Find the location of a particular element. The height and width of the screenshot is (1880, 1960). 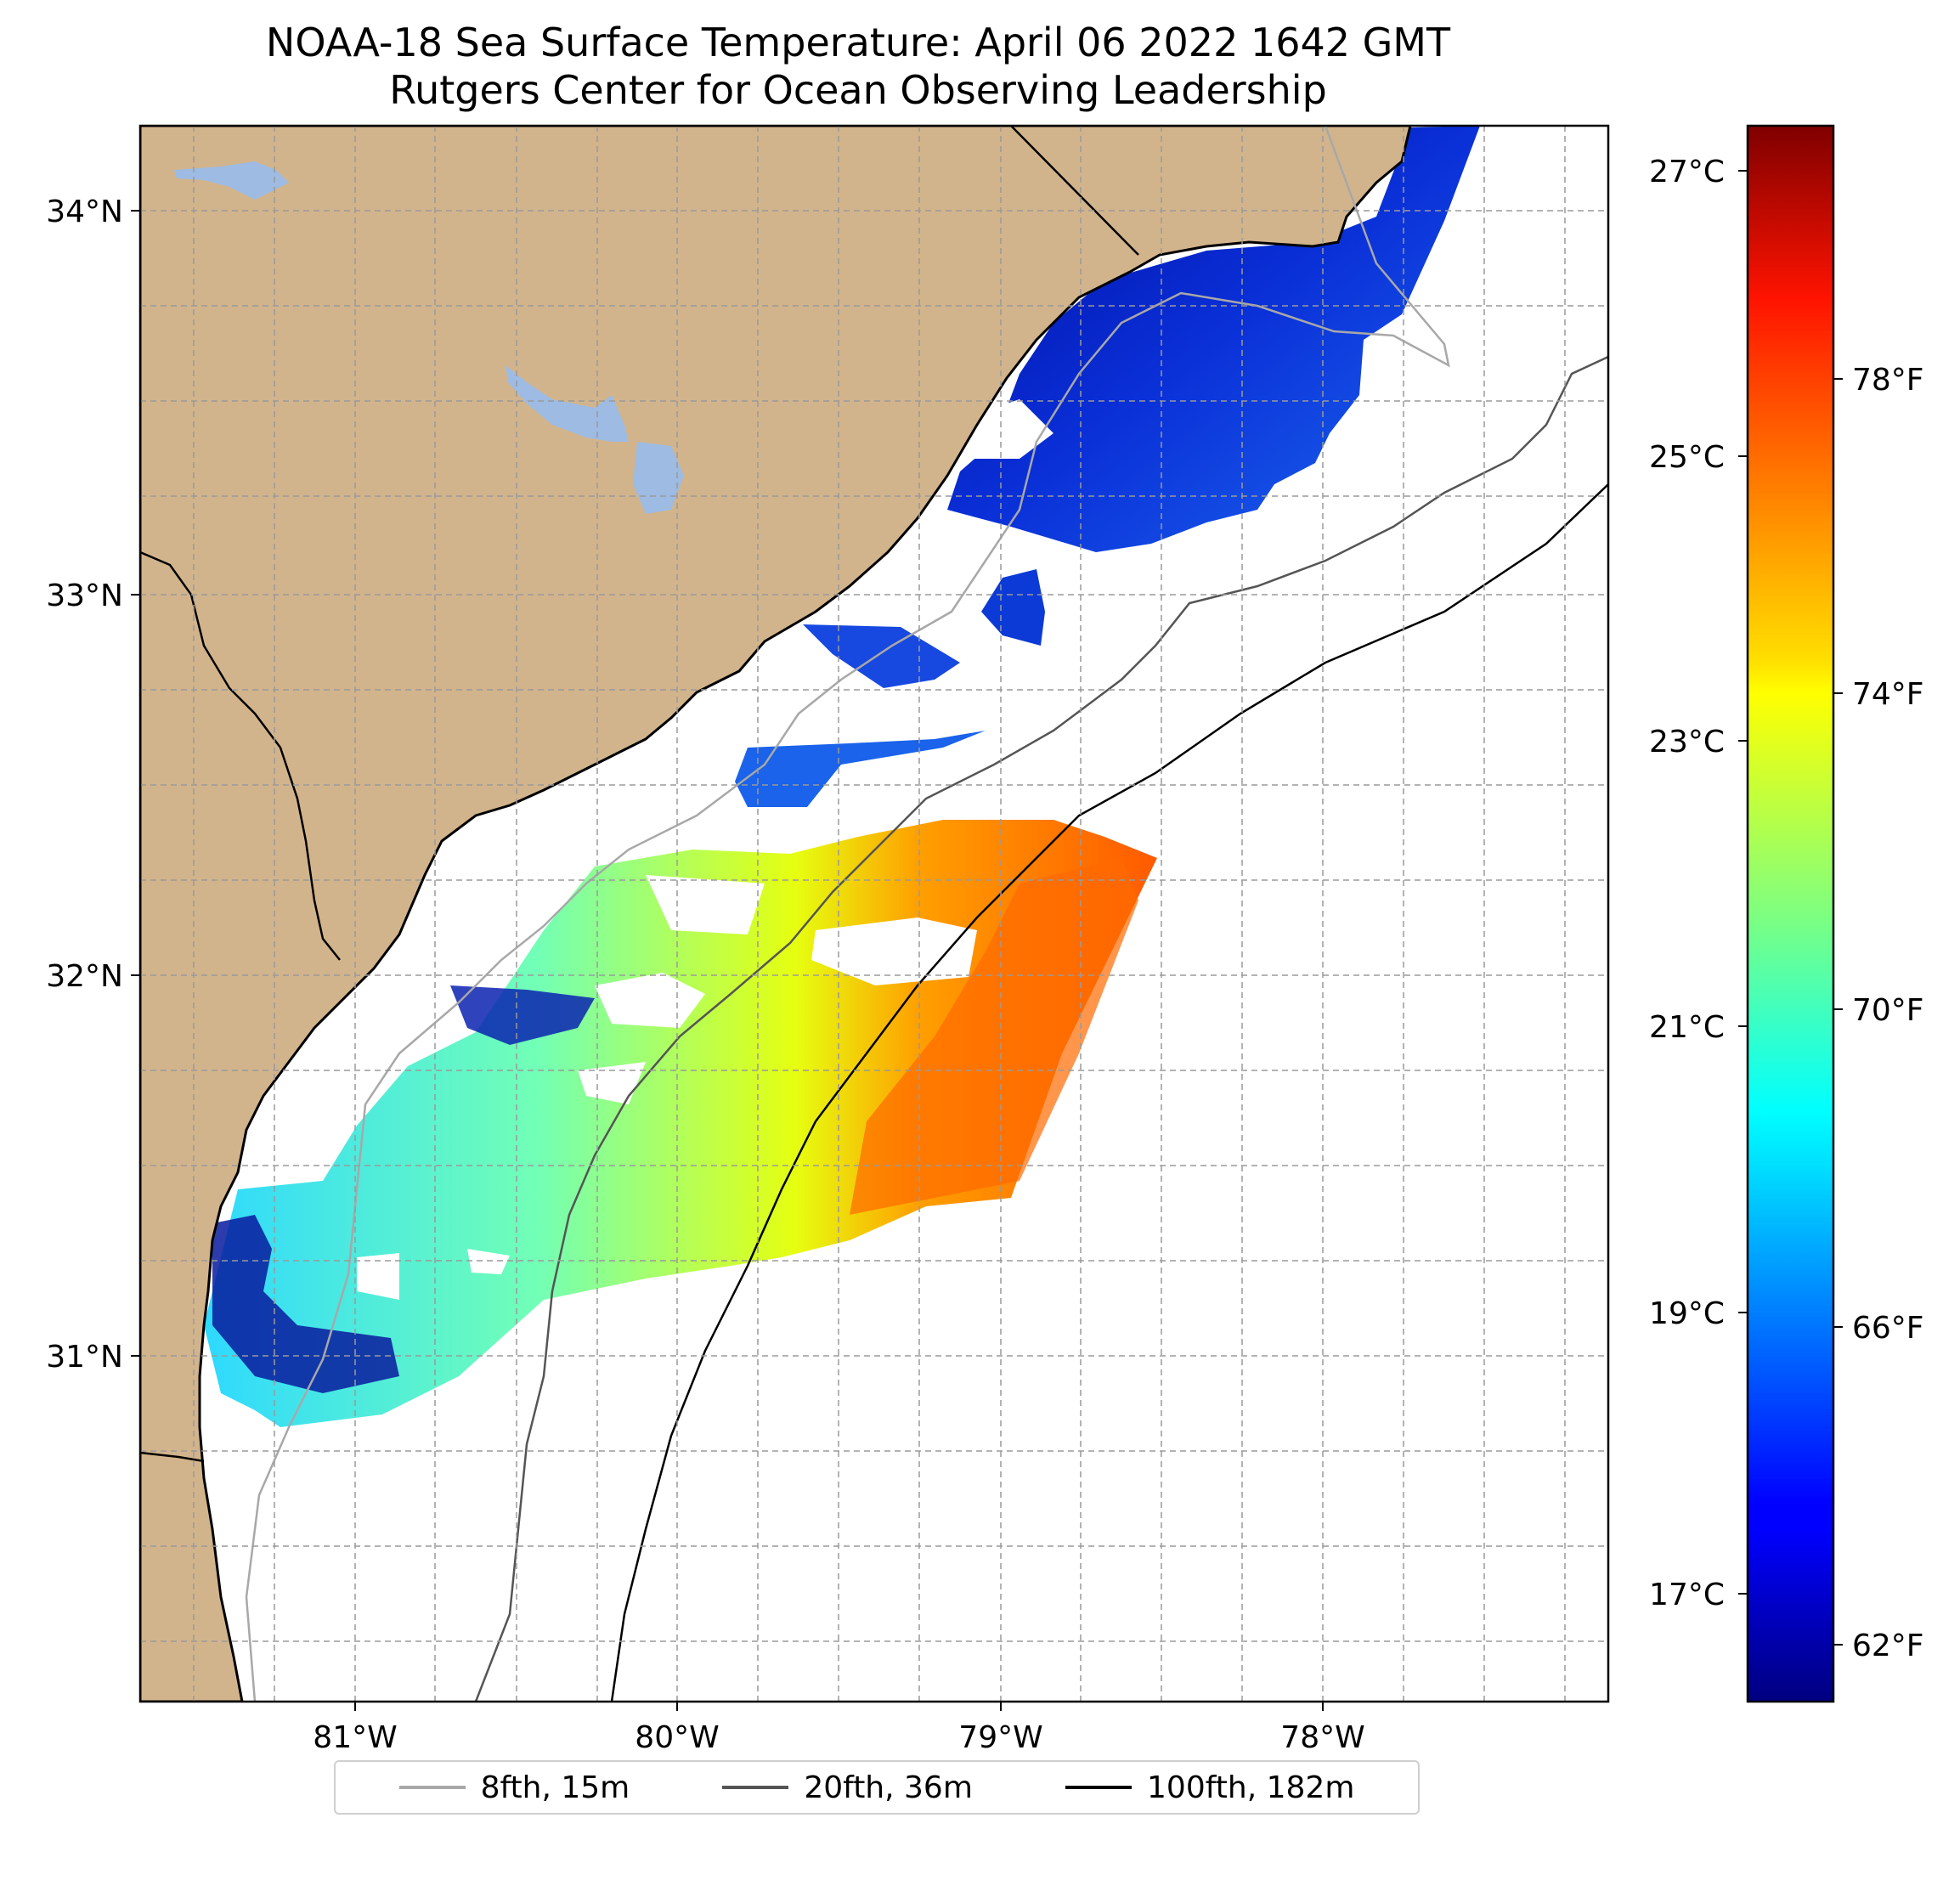

lat-label-31n: 31°N is located at coordinates (85, 1358).